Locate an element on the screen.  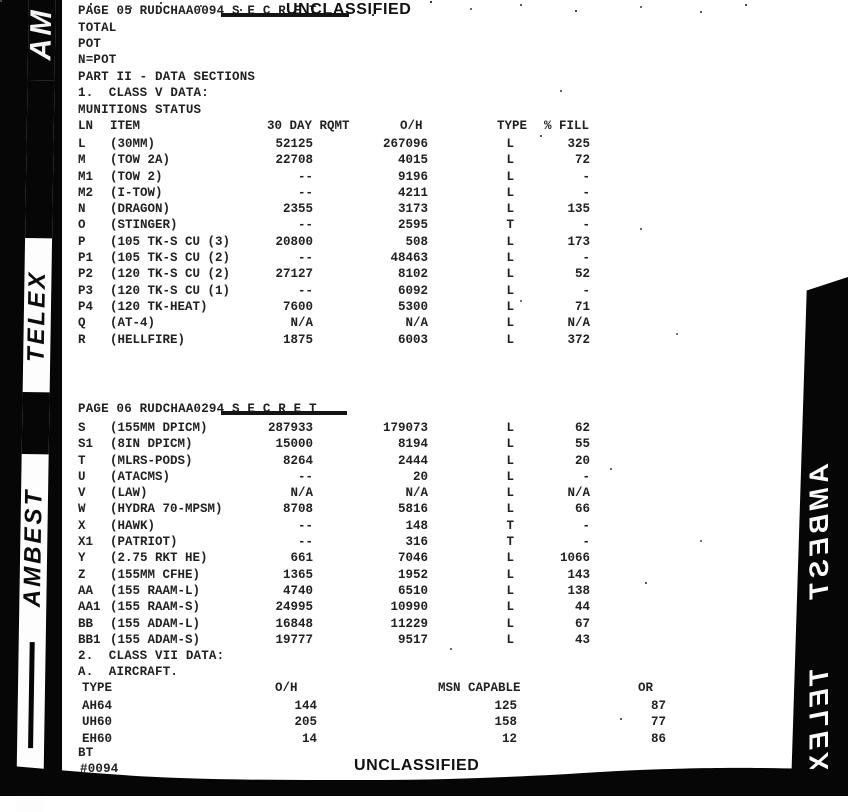
cell-rqmt: 52125 is located at coordinates (294, 144).